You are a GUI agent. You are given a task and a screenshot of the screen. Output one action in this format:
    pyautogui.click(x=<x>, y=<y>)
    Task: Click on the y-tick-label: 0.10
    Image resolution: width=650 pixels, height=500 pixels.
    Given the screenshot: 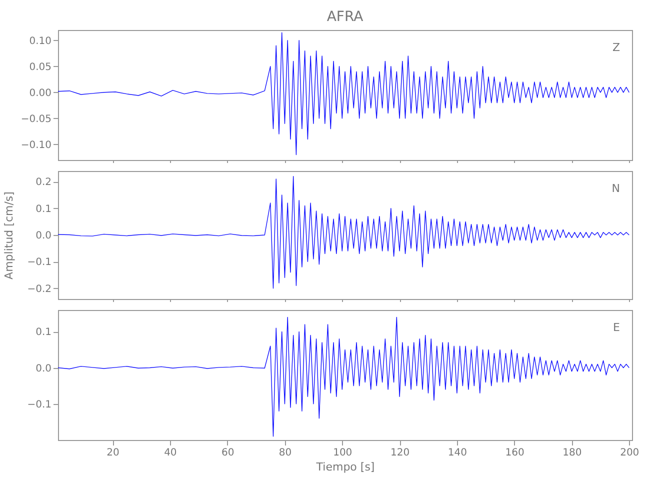 What is the action you would take?
    pyautogui.click(x=40, y=41)
    